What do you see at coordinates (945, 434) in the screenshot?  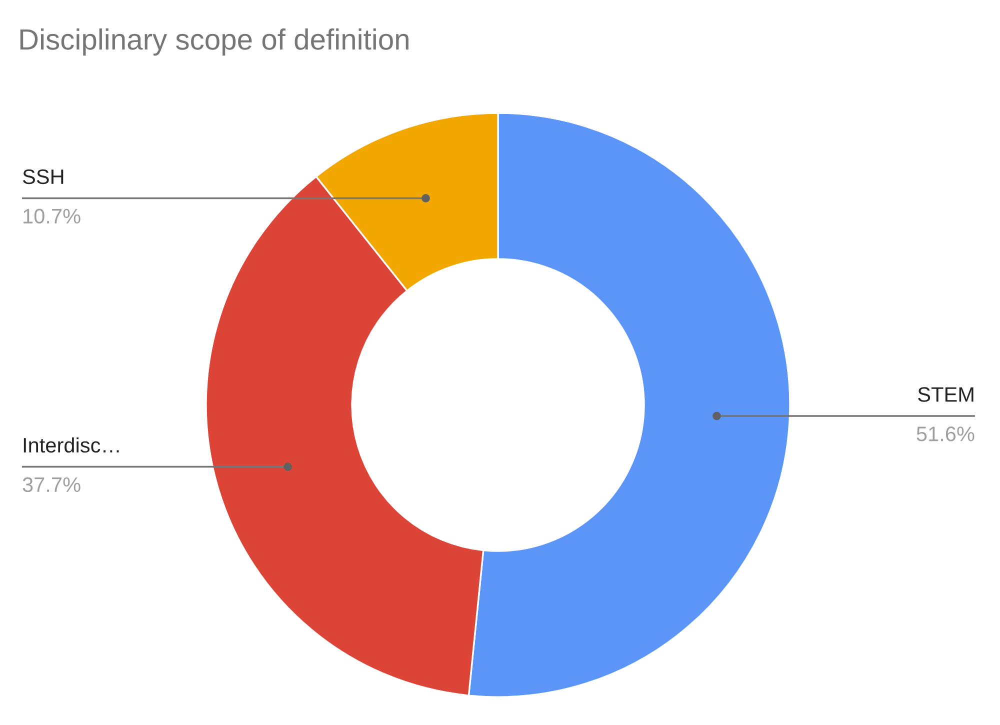 I see `data-label: 51.6%` at bounding box center [945, 434].